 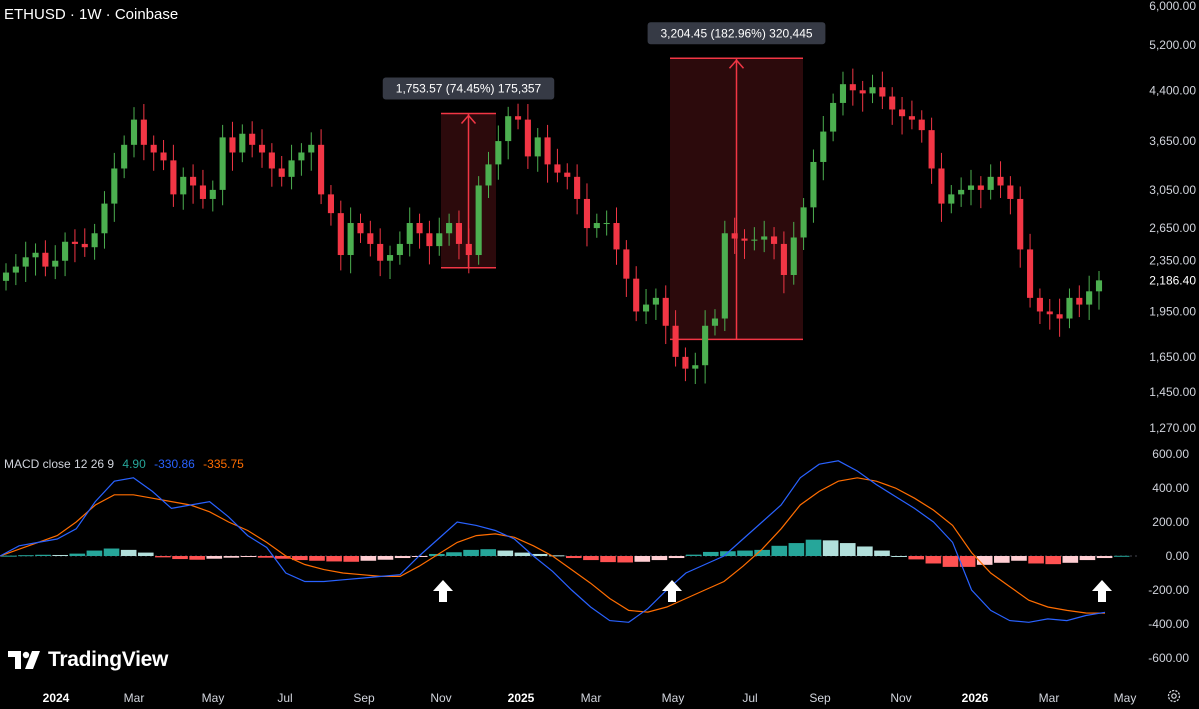 I want to click on signal-arrows, so click(x=772, y=591).